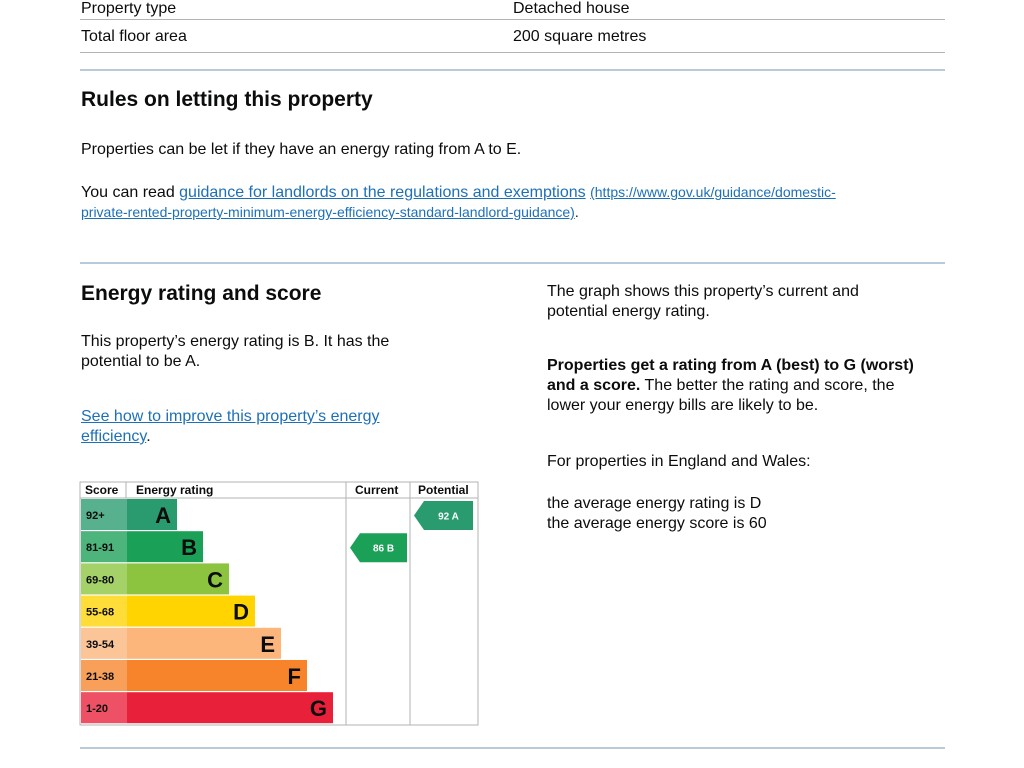 This screenshot has height=768, width=1024. I want to click on band-e-range: 39-54, so click(100, 645).